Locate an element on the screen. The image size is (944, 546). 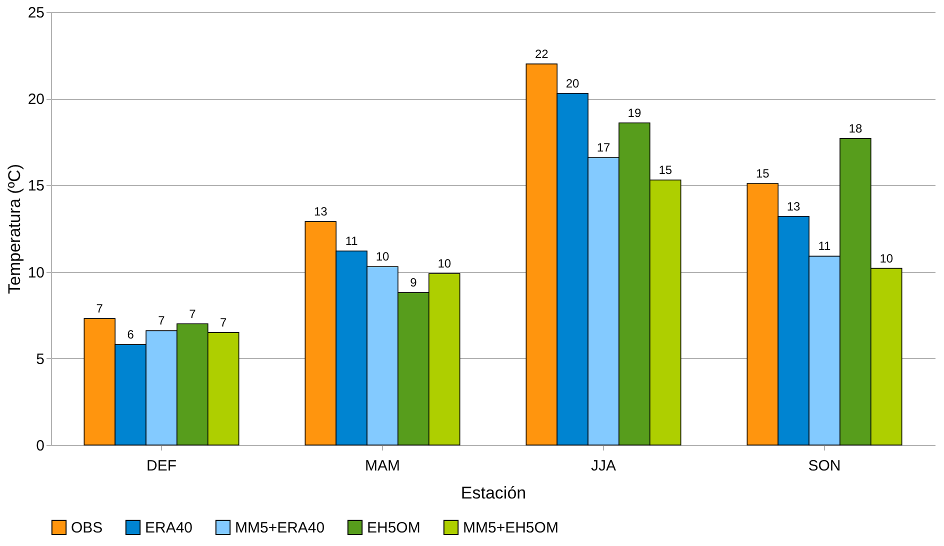
data-label: 6 is located at coordinates (130, 335).